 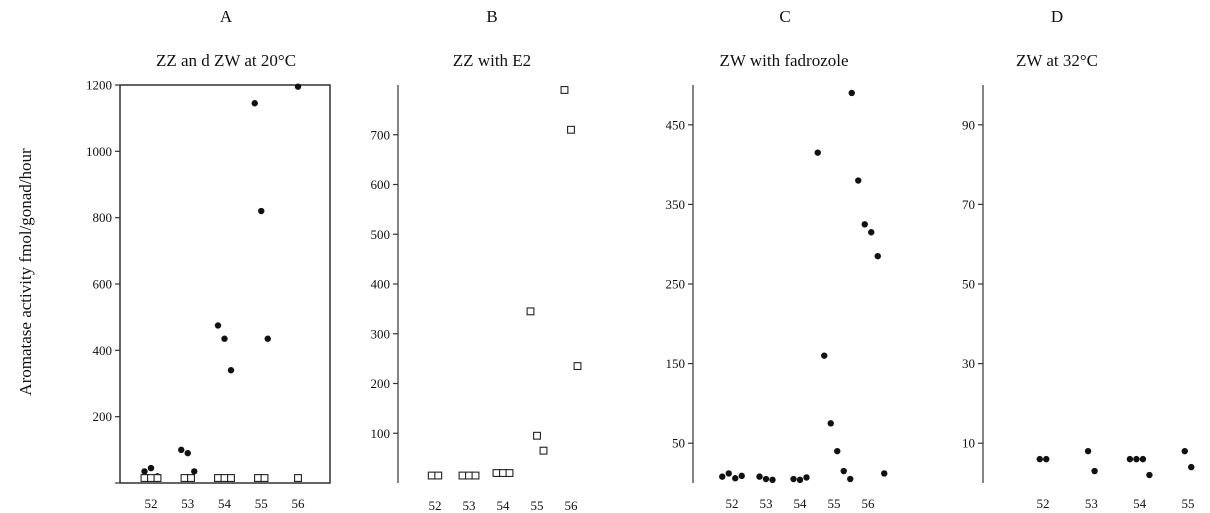 I want to click on panel-b-x-tick-label: 52, so click(x=435, y=505).